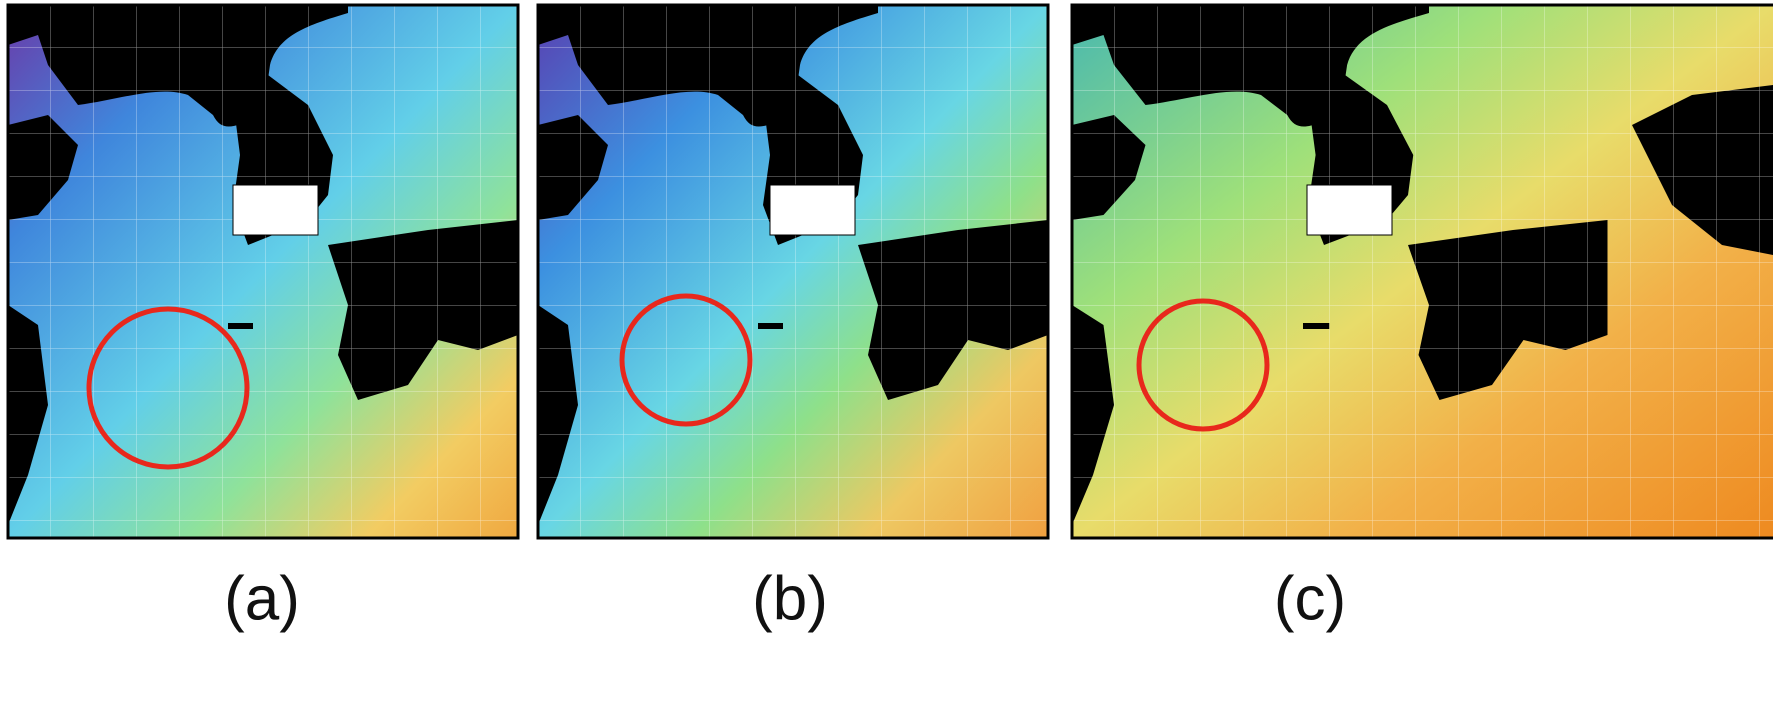 This screenshot has height=721, width=1773. What do you see at coordinates (262, 598) in the screenshot?
I see `panel-label: (a)` at bounding box center [262, 598].